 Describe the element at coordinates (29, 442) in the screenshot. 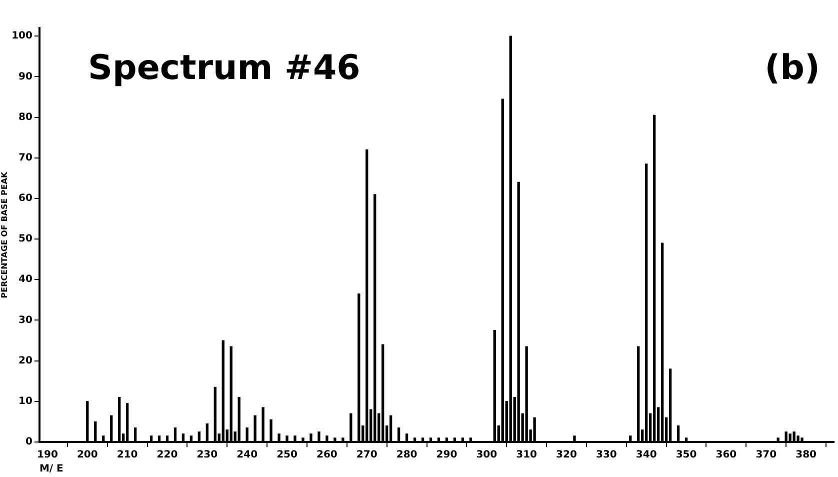

I see `y-tick-label: 0` at that location.